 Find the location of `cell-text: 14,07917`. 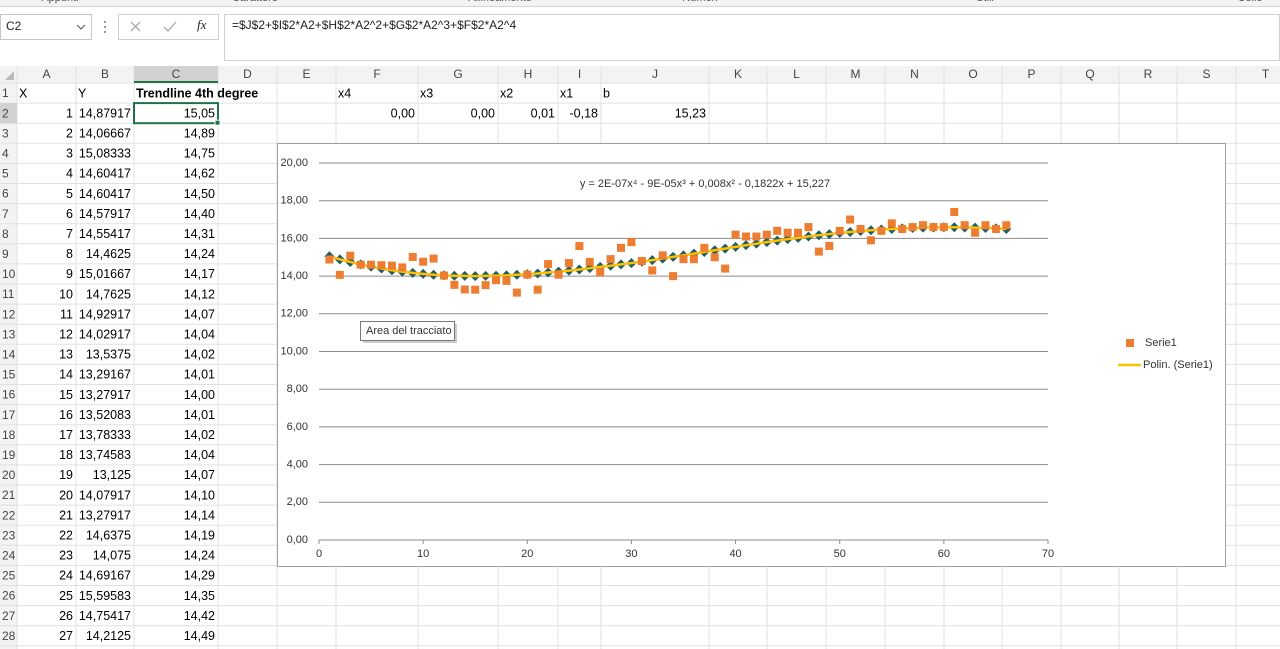

cell-text: 14,07917 is located at coordinates (105, 495).